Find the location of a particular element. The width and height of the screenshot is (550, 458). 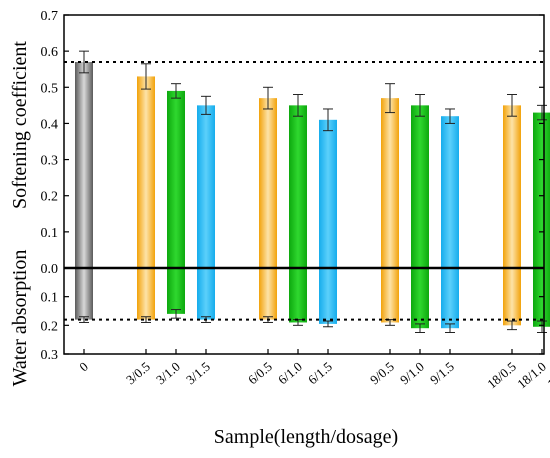

y-tick-label-top-05: 0.5 is located at coordinates (50, 88).